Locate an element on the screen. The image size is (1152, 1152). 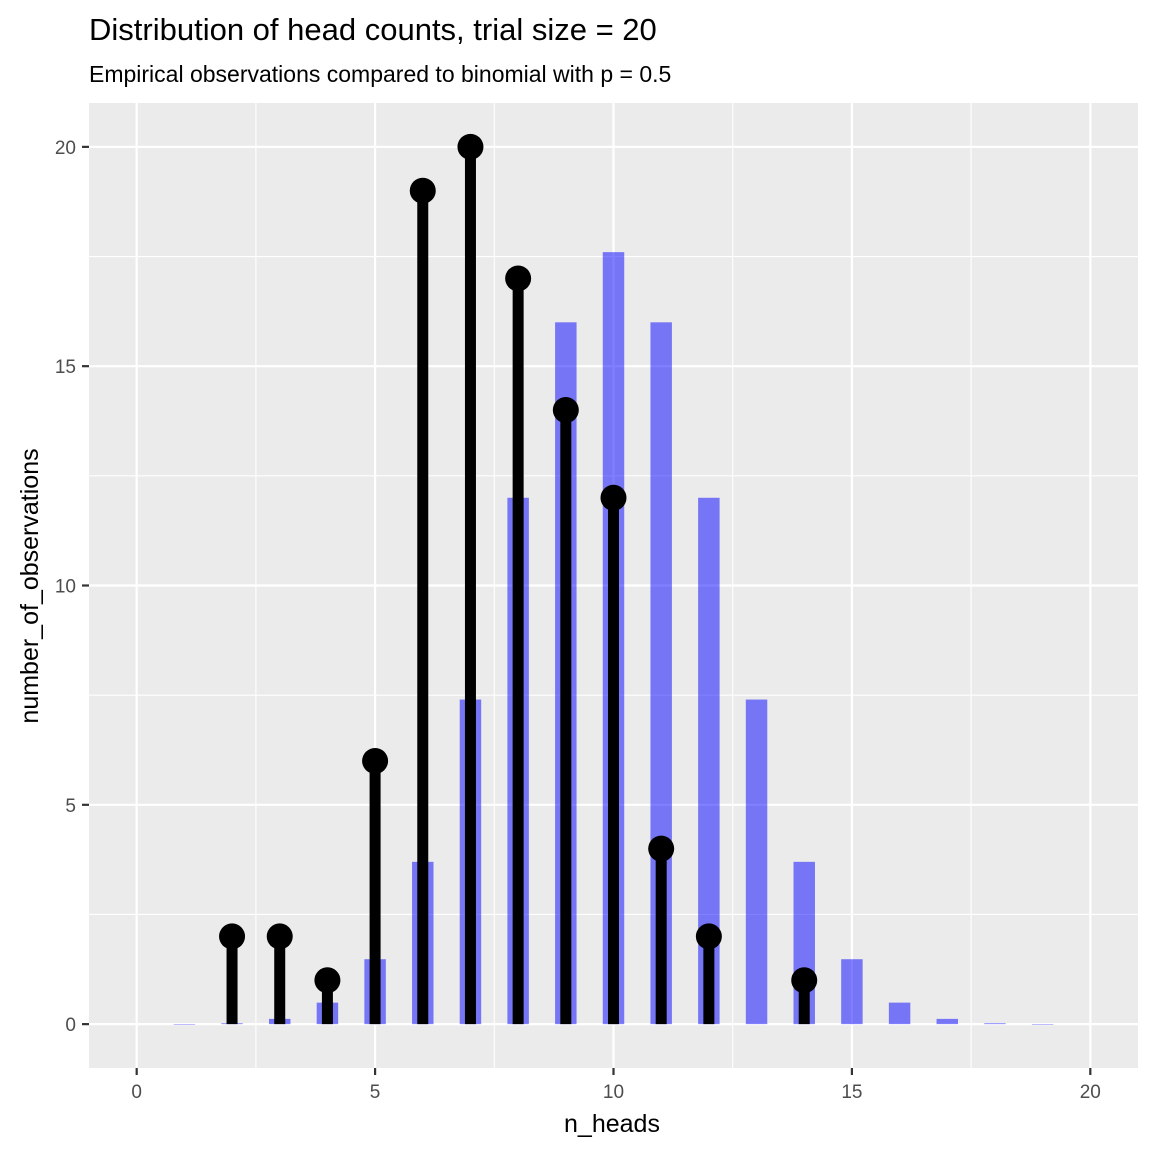
x-tick-label: 20 is located at coordinates (1090, 1092).